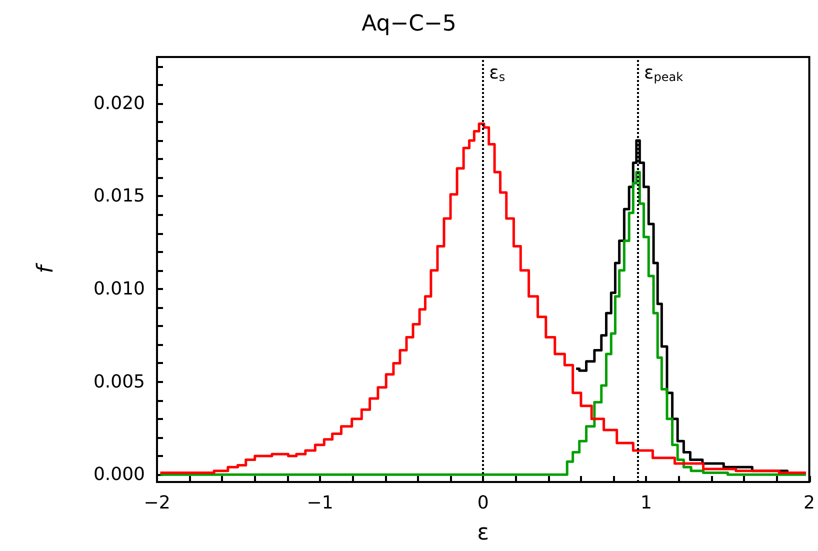  What do you see at coordinates (483, 533) in the screenshot?
I see `x-axis-title: ε` at bounding box center [483, 533].